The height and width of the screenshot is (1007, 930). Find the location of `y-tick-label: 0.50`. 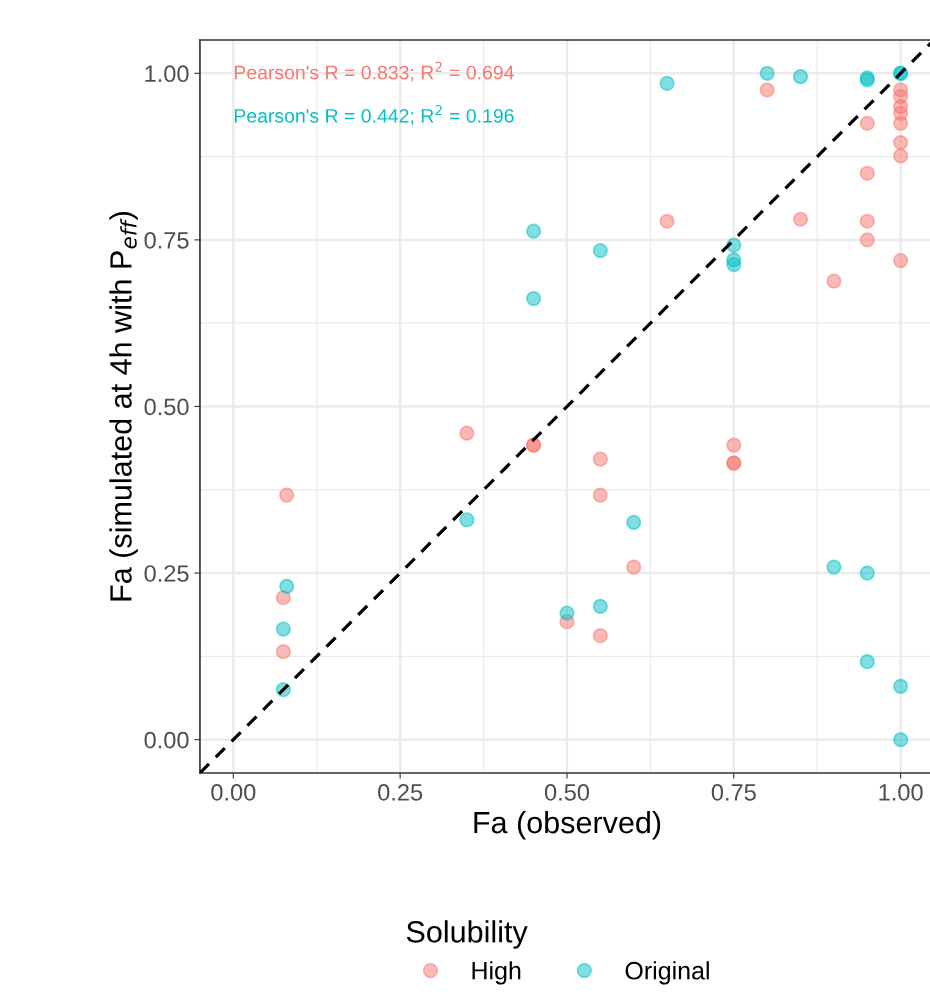

y-tick-label: 0.50 is located at coordinates (166, 407).